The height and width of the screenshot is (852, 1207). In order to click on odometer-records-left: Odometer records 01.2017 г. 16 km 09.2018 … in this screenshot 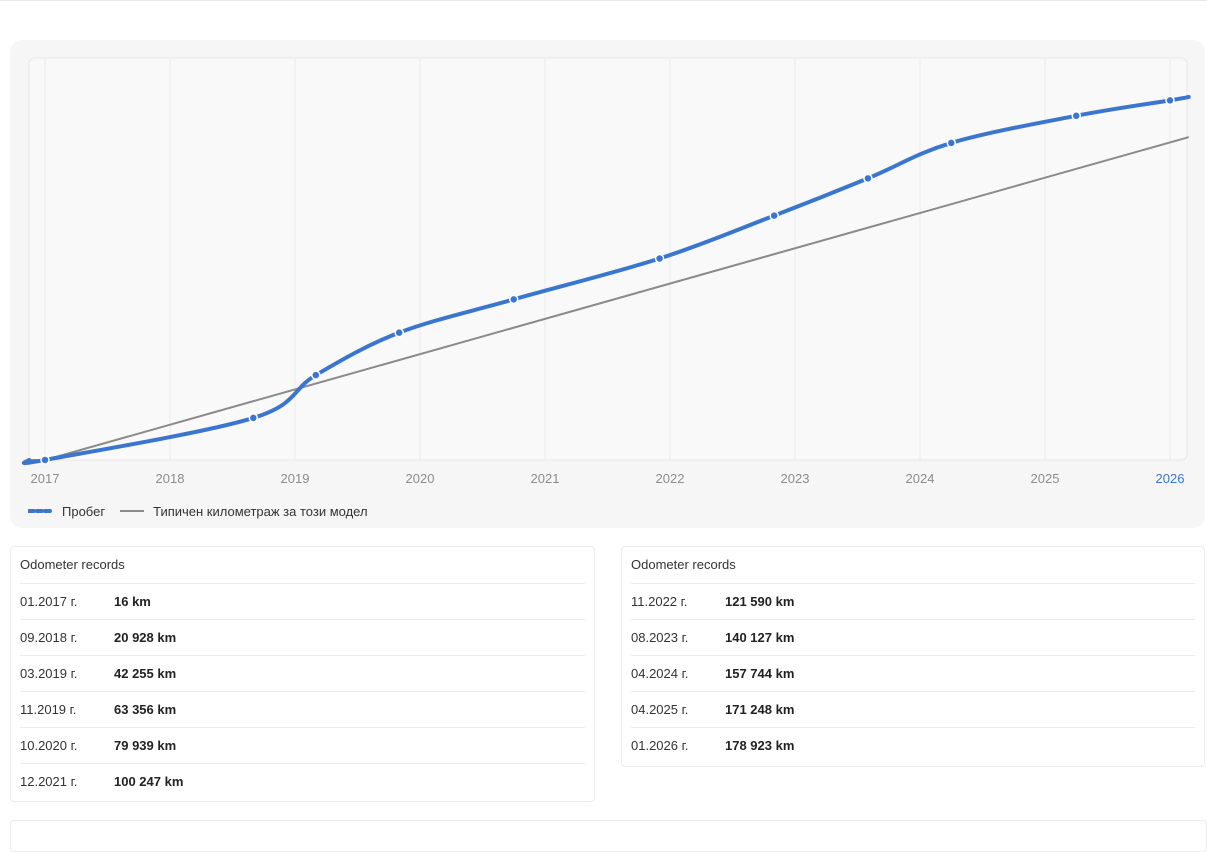, I will do `click(302, 674)`.